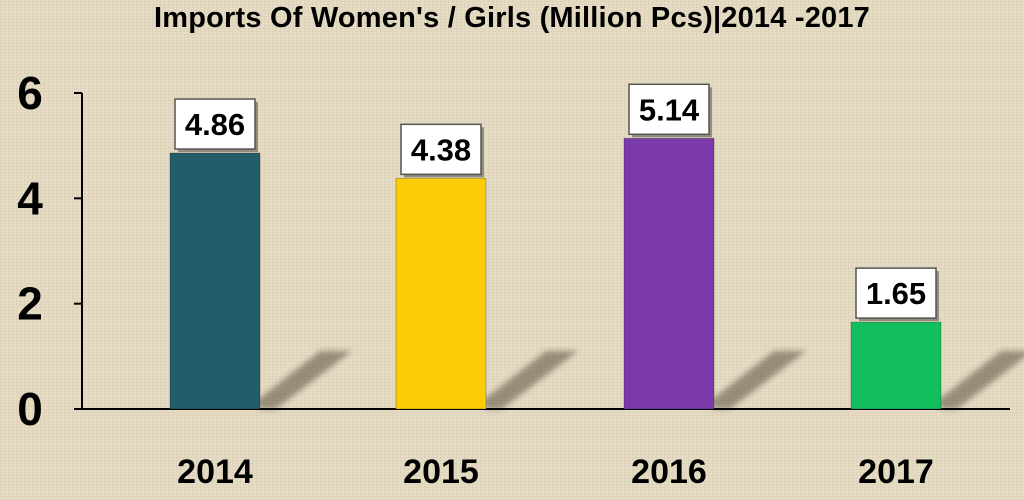 Image resolution: width=1024 pixels, height=500 pixels. I want to click on bar-2017, so click(896, 365).